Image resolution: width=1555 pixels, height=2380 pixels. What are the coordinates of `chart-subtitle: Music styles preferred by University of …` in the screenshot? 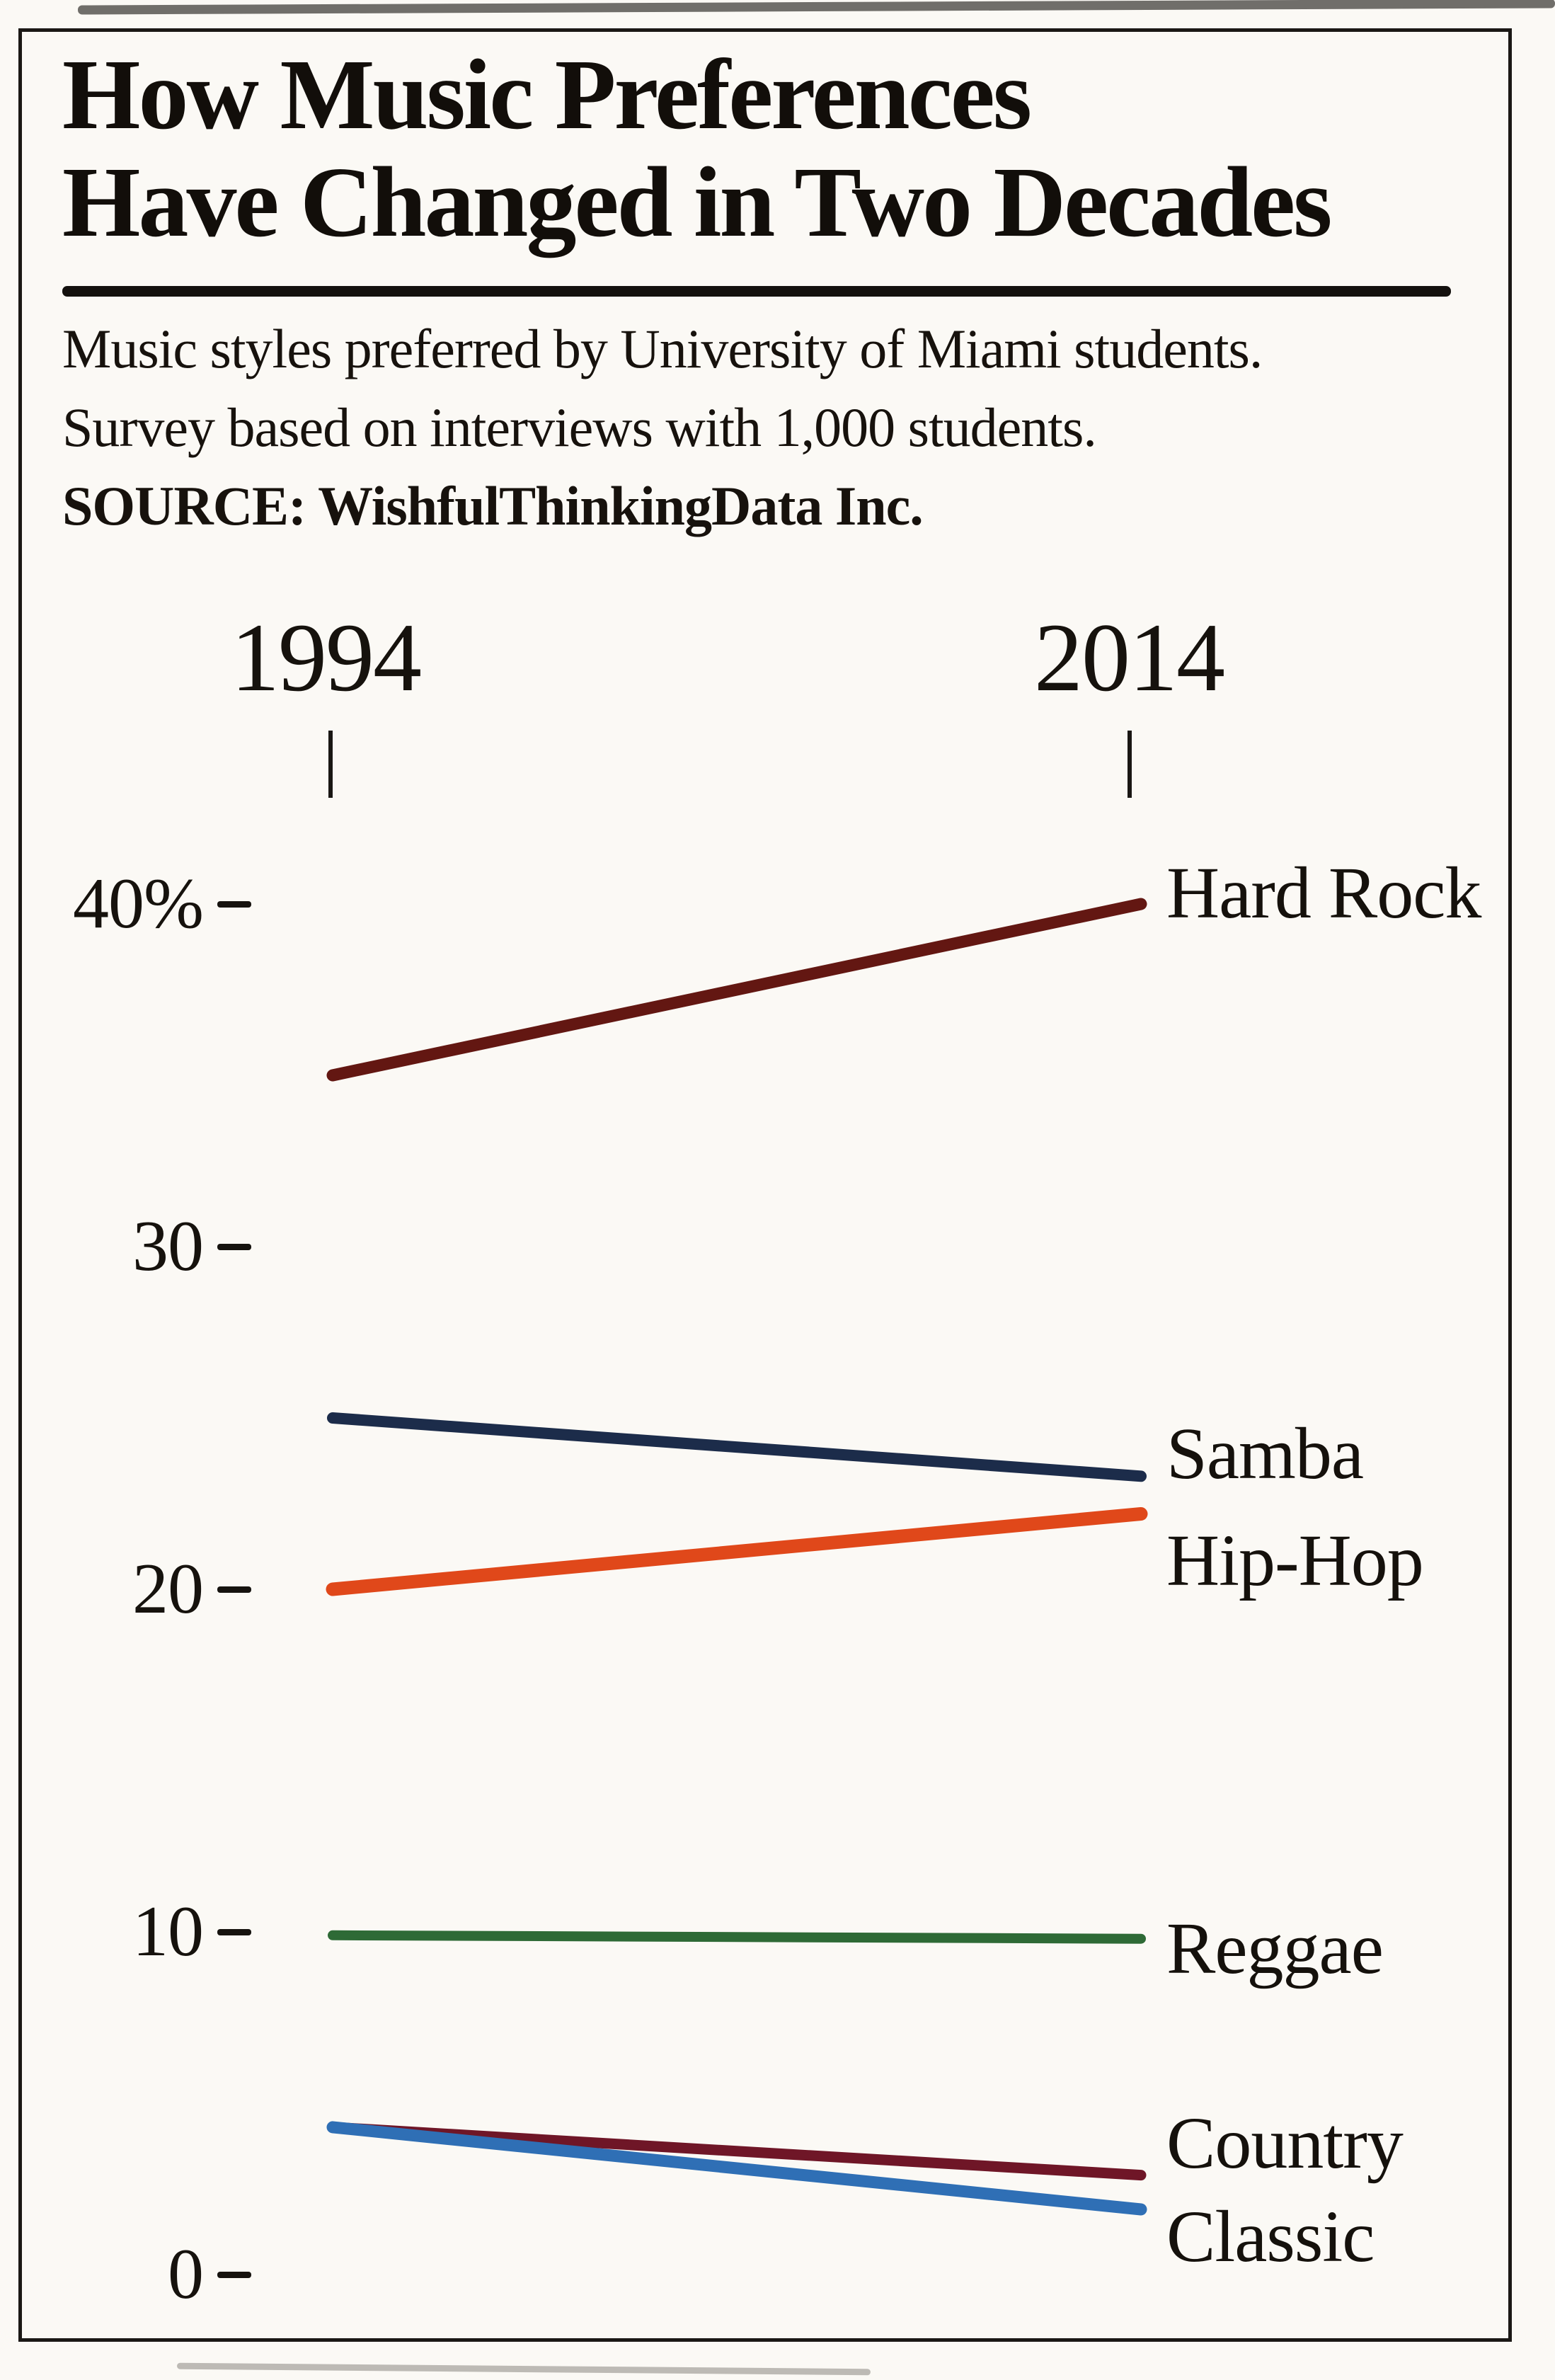 It's located at (770, 427).